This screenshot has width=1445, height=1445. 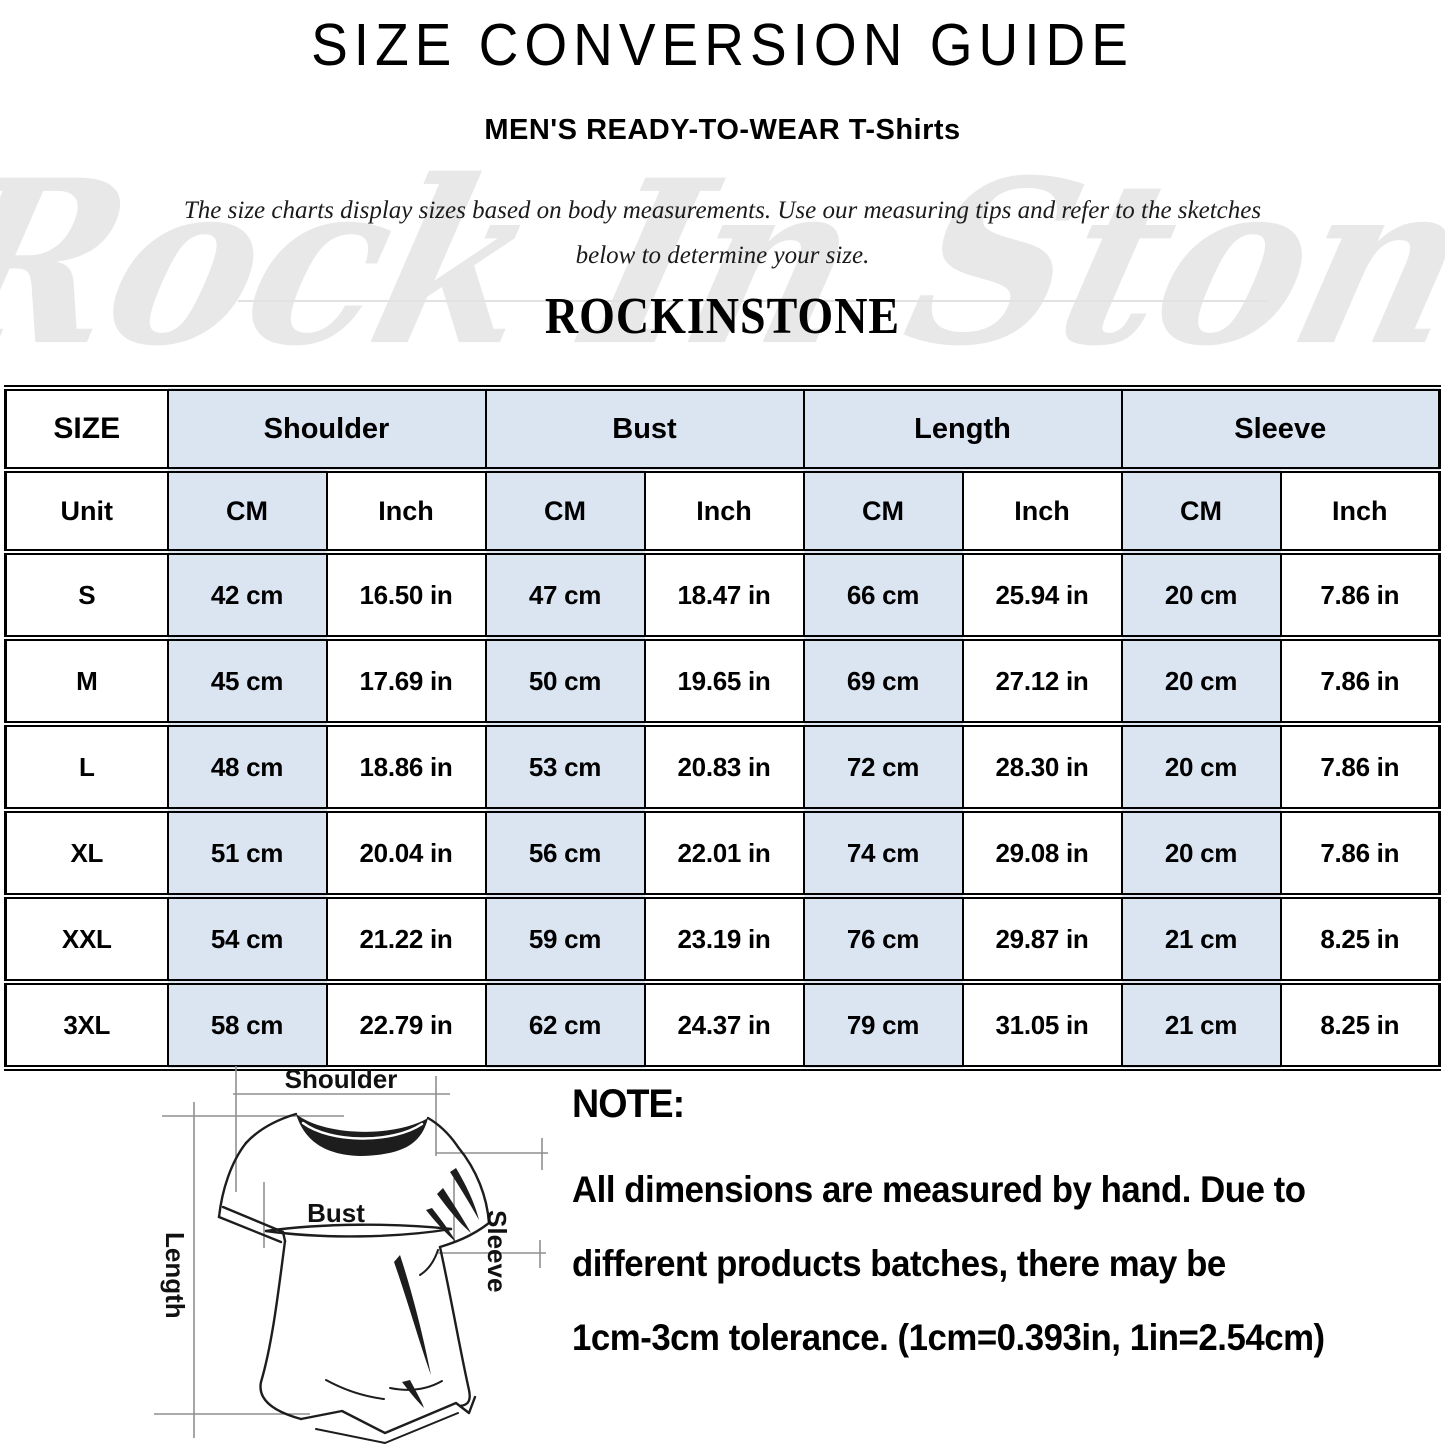 I want to click on unit-inch-sleeve: Inch, so click(x=1360, y=511).